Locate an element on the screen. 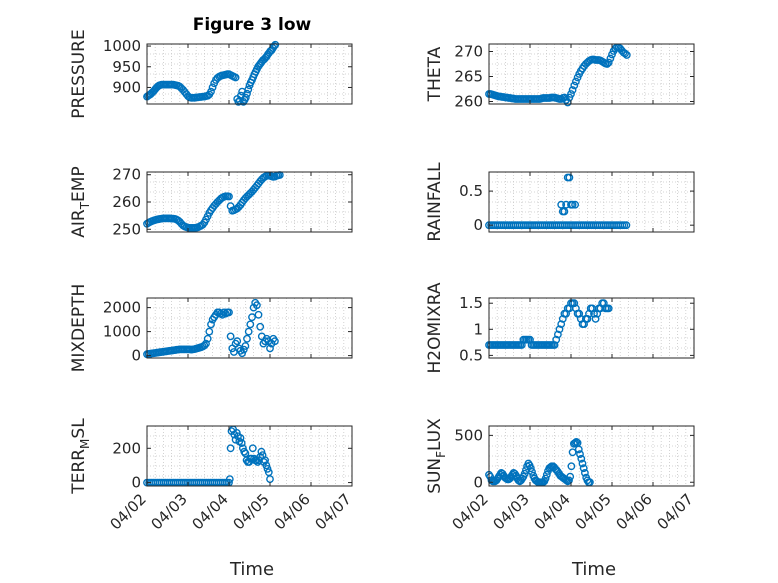 Image resolution: width=778 pixels, height=583 pixels. x-tick-label: 04/04 is located at coordinates (210, 511).